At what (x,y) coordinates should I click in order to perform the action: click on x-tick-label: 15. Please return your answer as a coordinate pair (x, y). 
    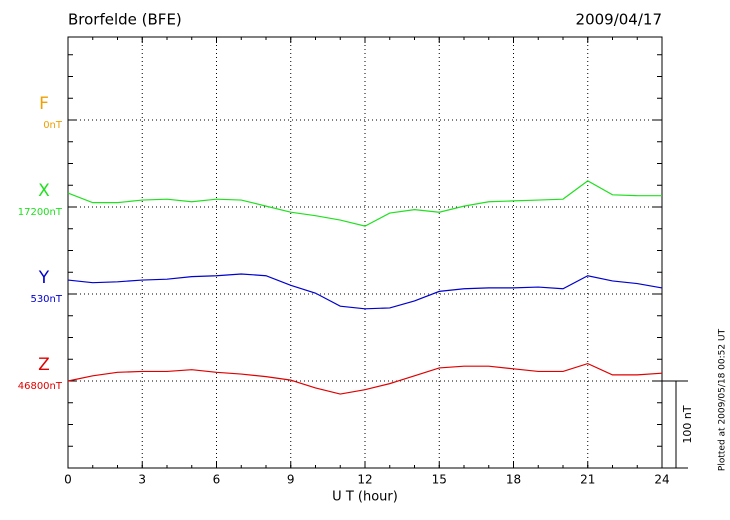
    Looking at the image, I should click on (439, 480).